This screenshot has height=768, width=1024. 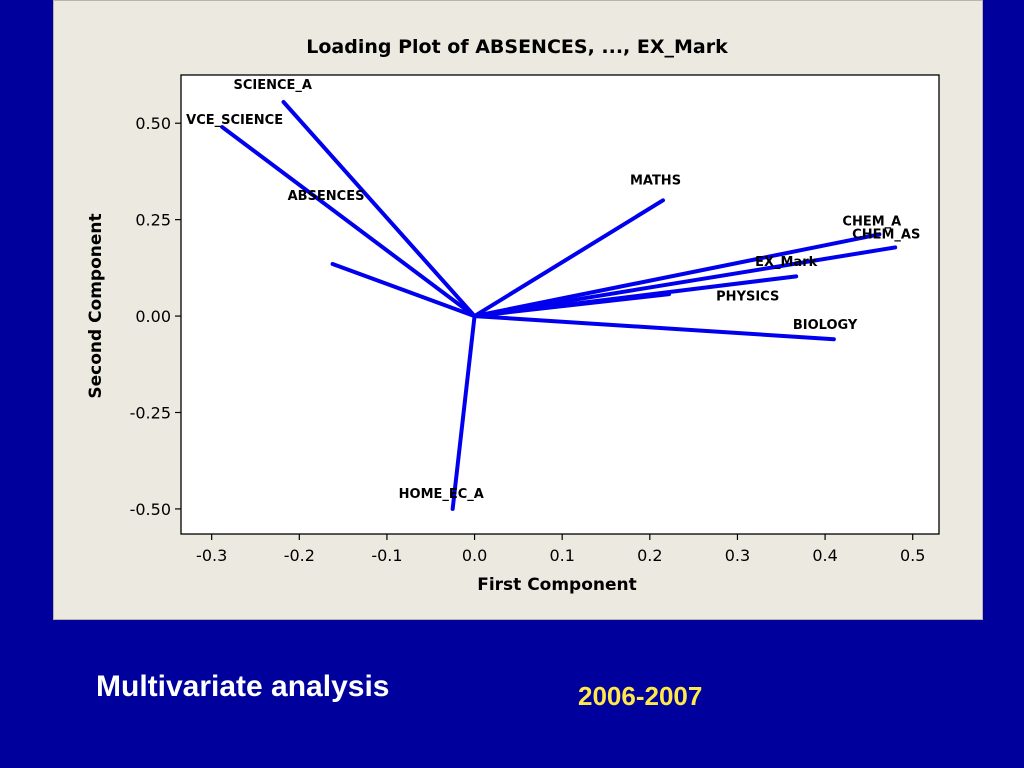 I want to click on loading-vector-chem-a, so click(x=677, y=275).